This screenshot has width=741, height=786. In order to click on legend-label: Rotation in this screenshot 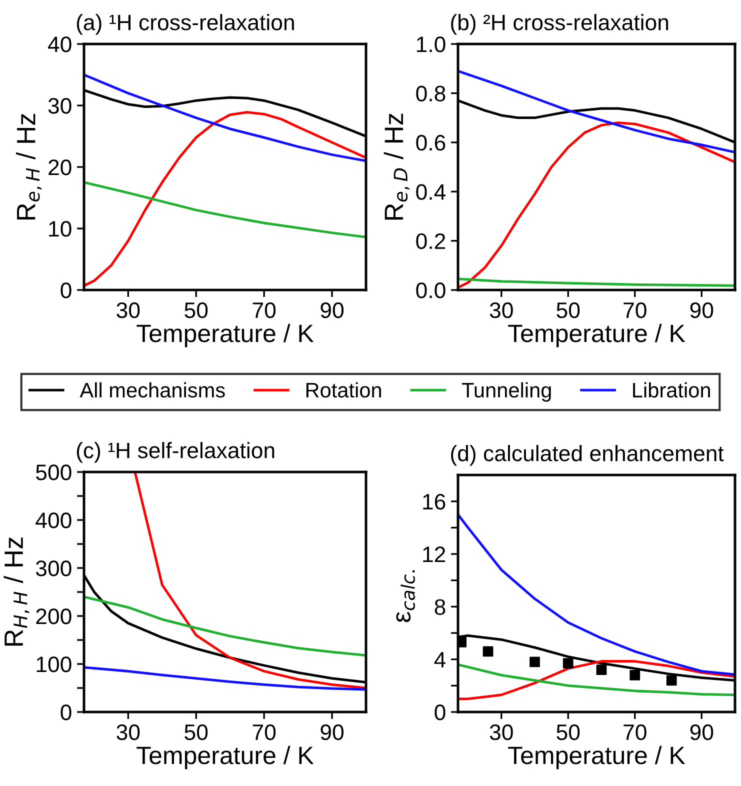, I will do `click(343, 390)`.